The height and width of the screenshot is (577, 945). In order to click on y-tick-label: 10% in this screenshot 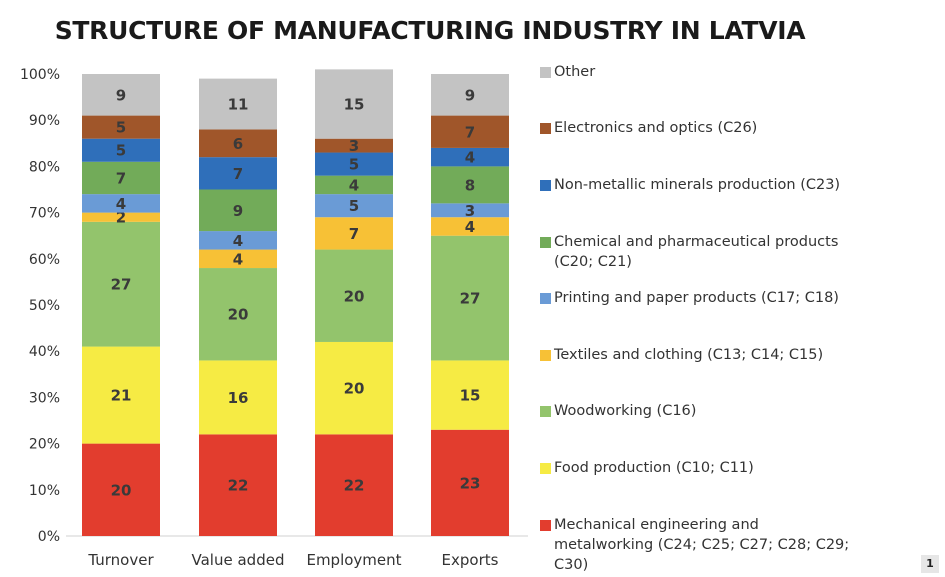, I will do `click(44, 491)`.